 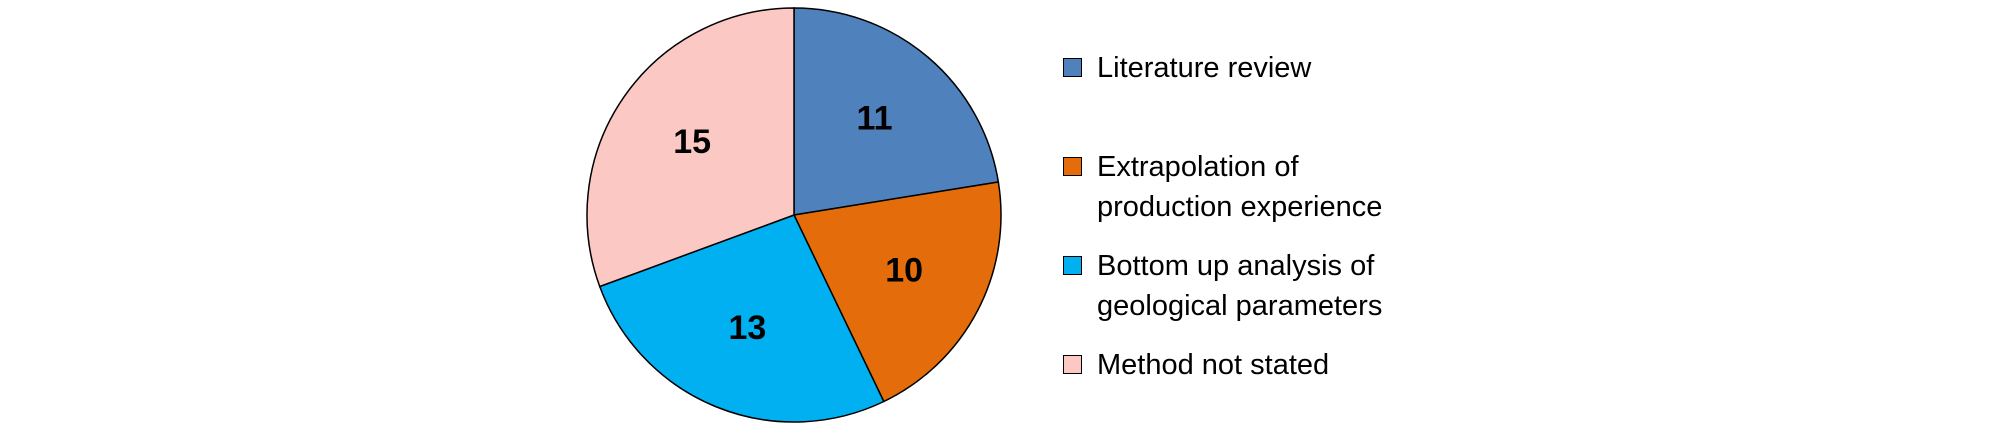 I want to click on legend-item: Method not stated, so click(x=1196, y=365).